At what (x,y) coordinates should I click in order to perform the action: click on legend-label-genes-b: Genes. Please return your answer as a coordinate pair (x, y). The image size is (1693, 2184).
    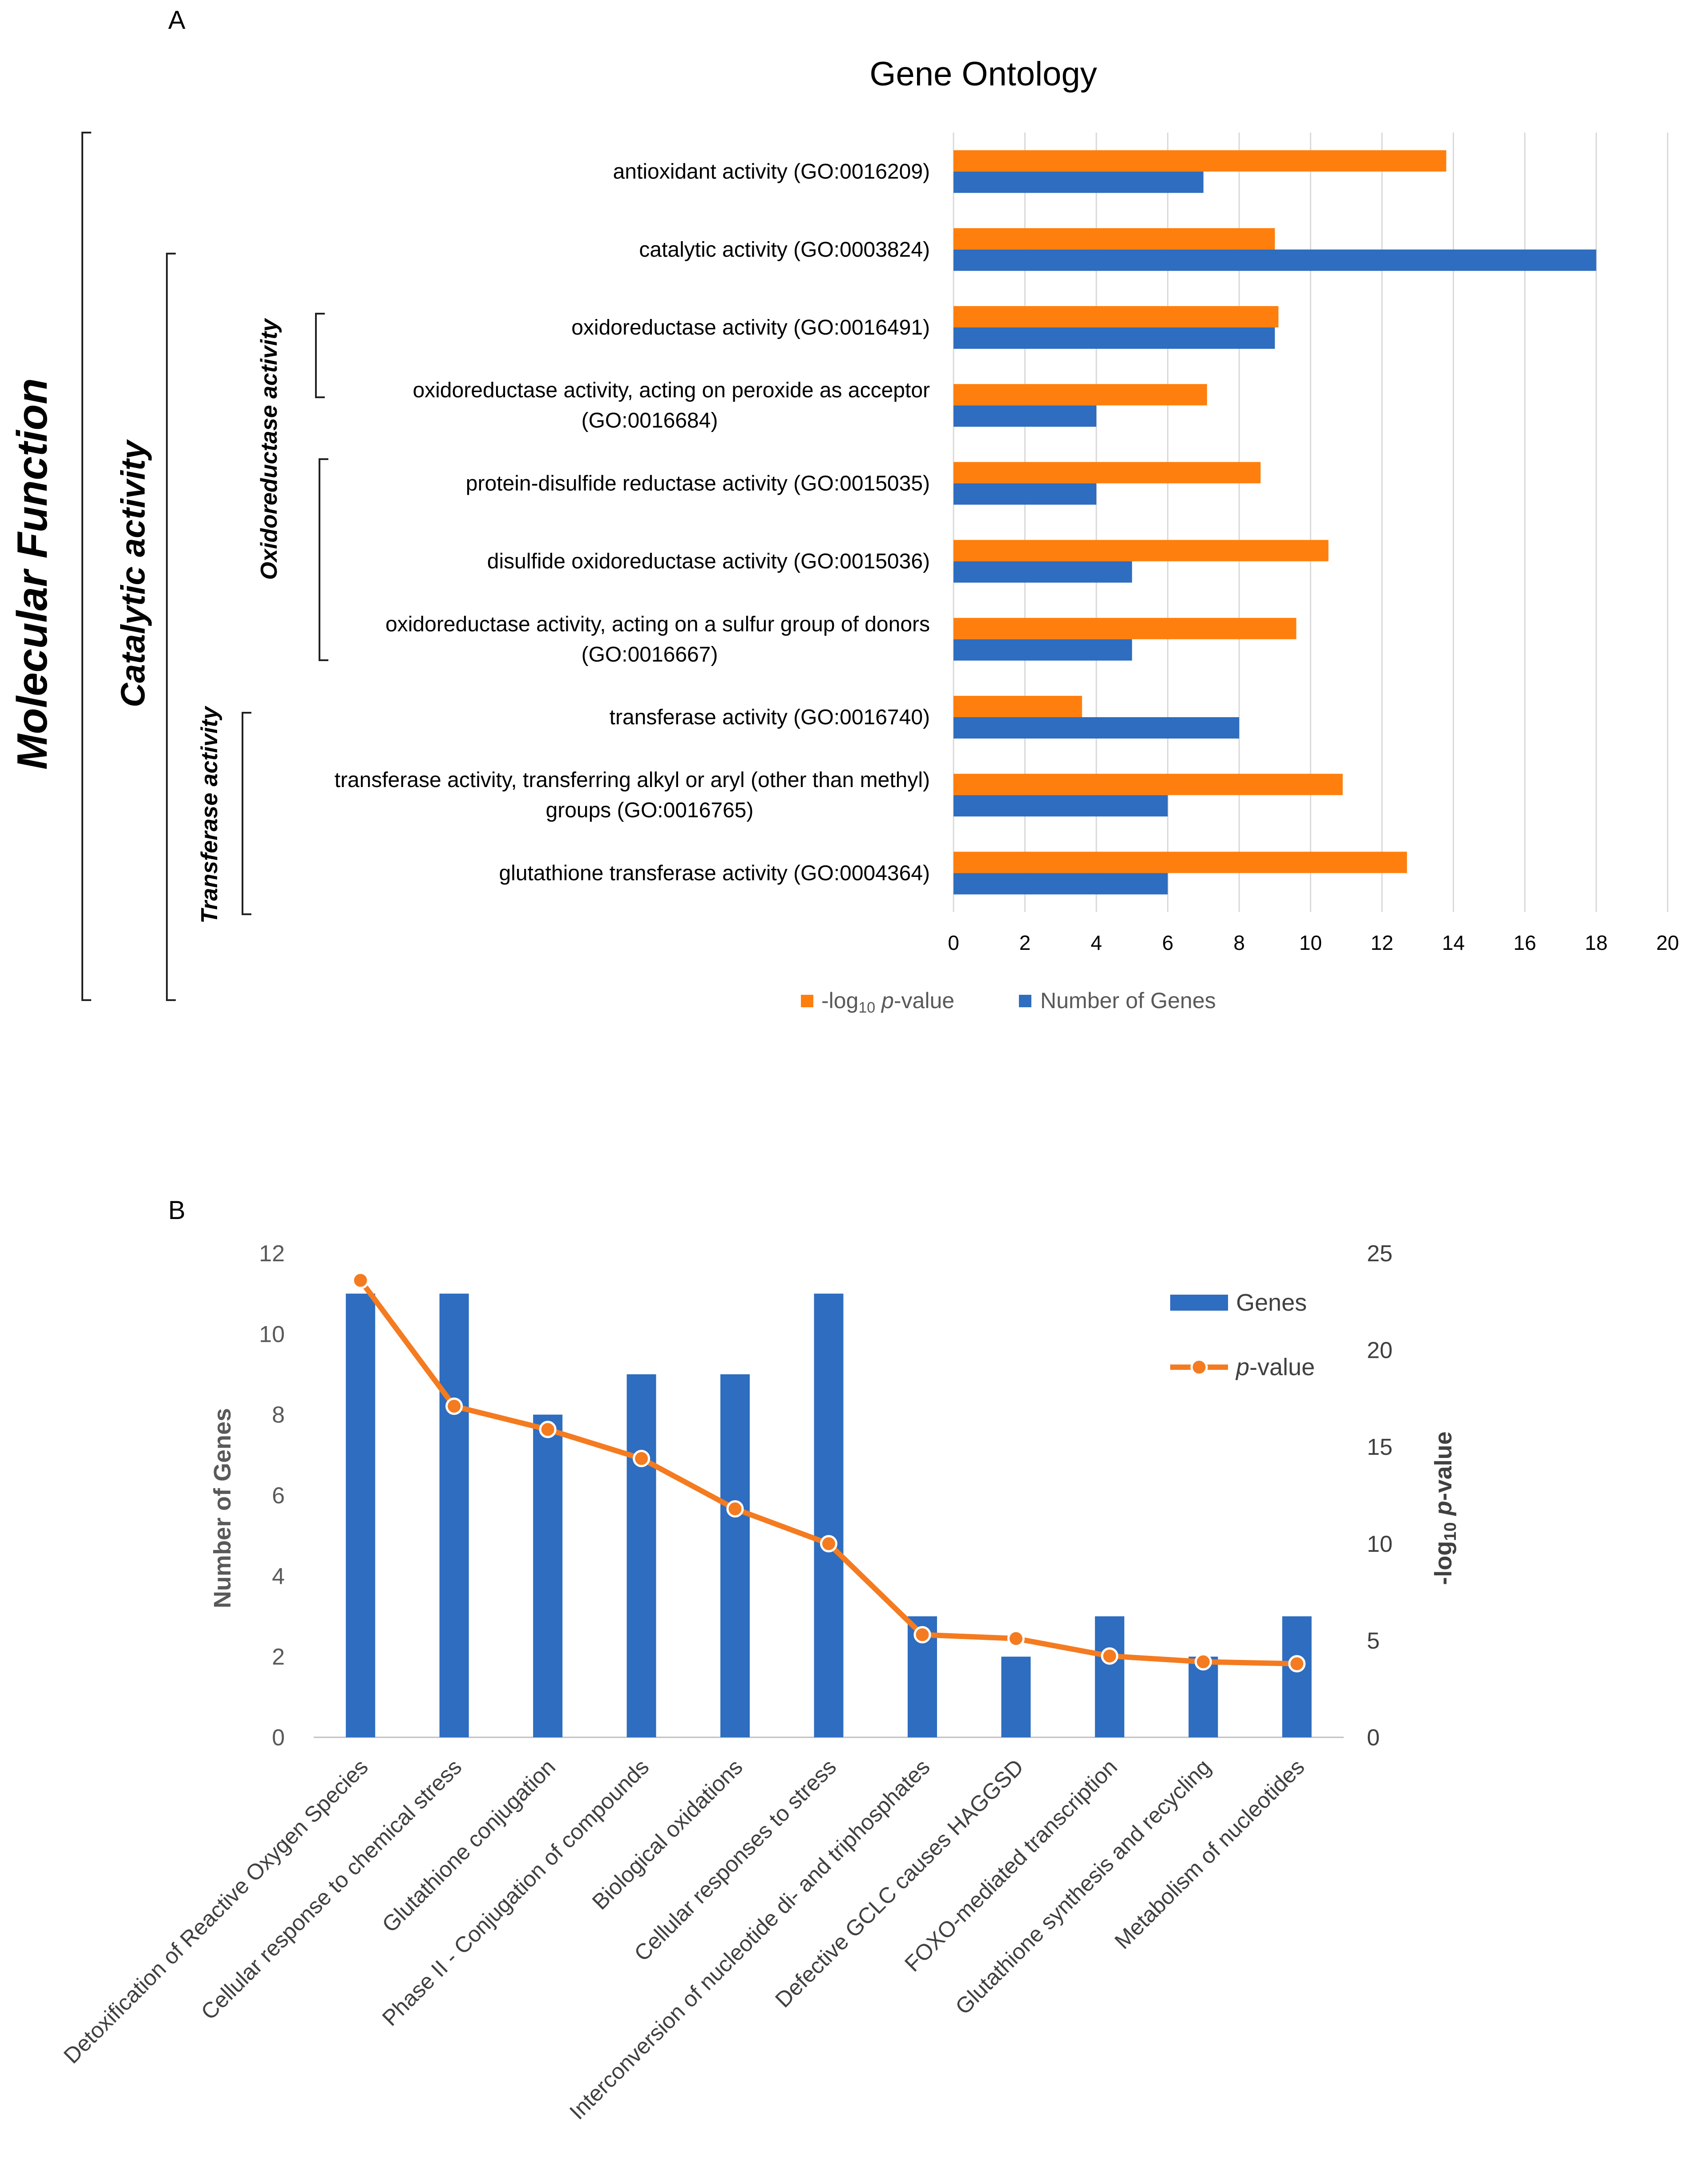
    Looking at the image, I should click on (1272, 1303).